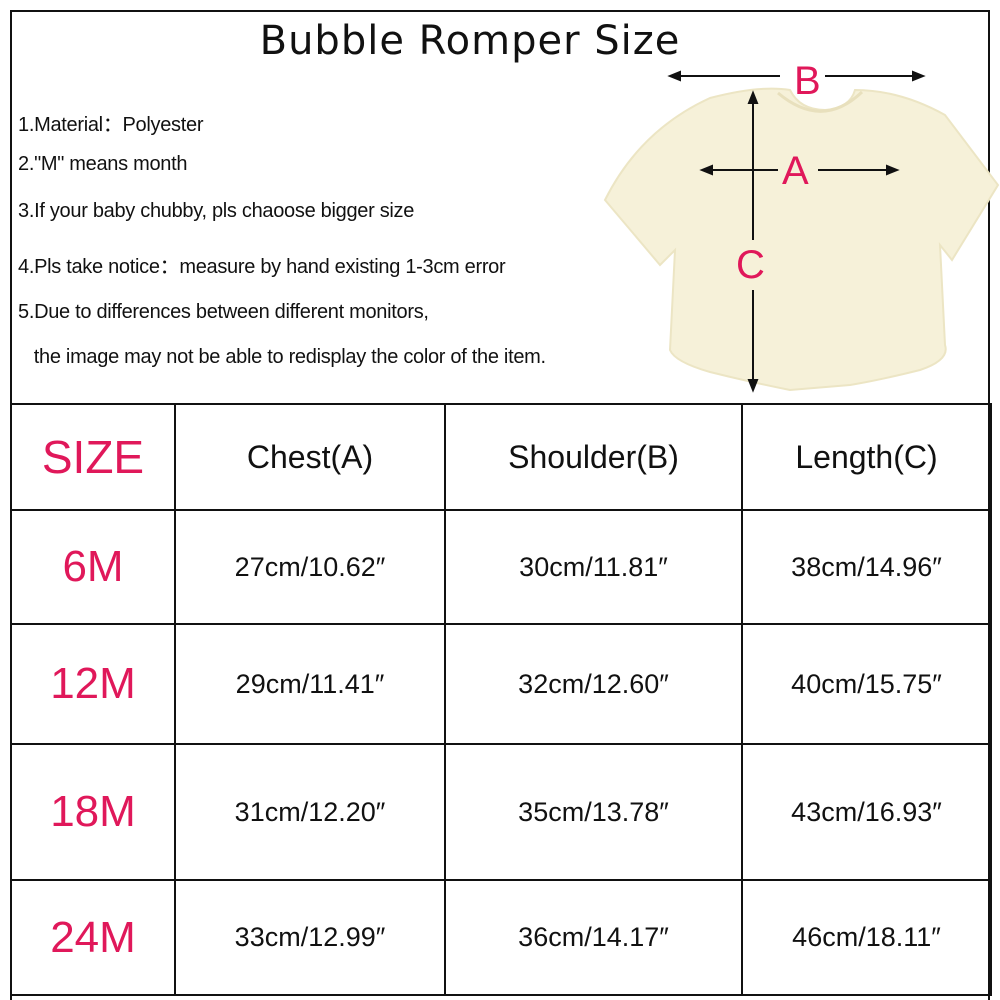 The width and height of the screenshot is (1000, 1000). I want to click on size-cell: 18M, so click(93, 812).